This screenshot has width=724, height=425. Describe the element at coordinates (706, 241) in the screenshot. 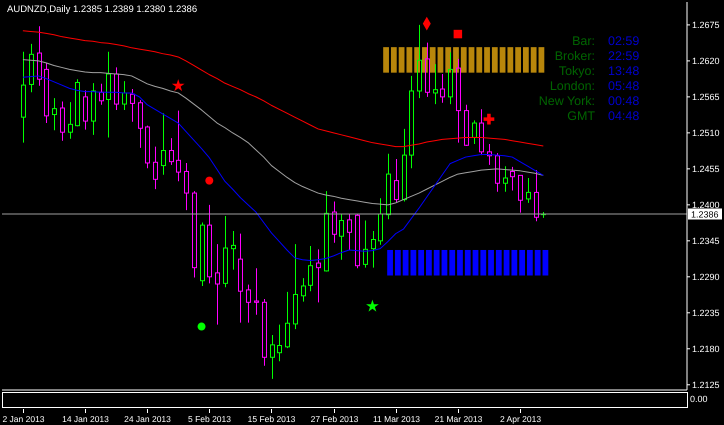

I see `y-tick-label: 1.2345` at that location.